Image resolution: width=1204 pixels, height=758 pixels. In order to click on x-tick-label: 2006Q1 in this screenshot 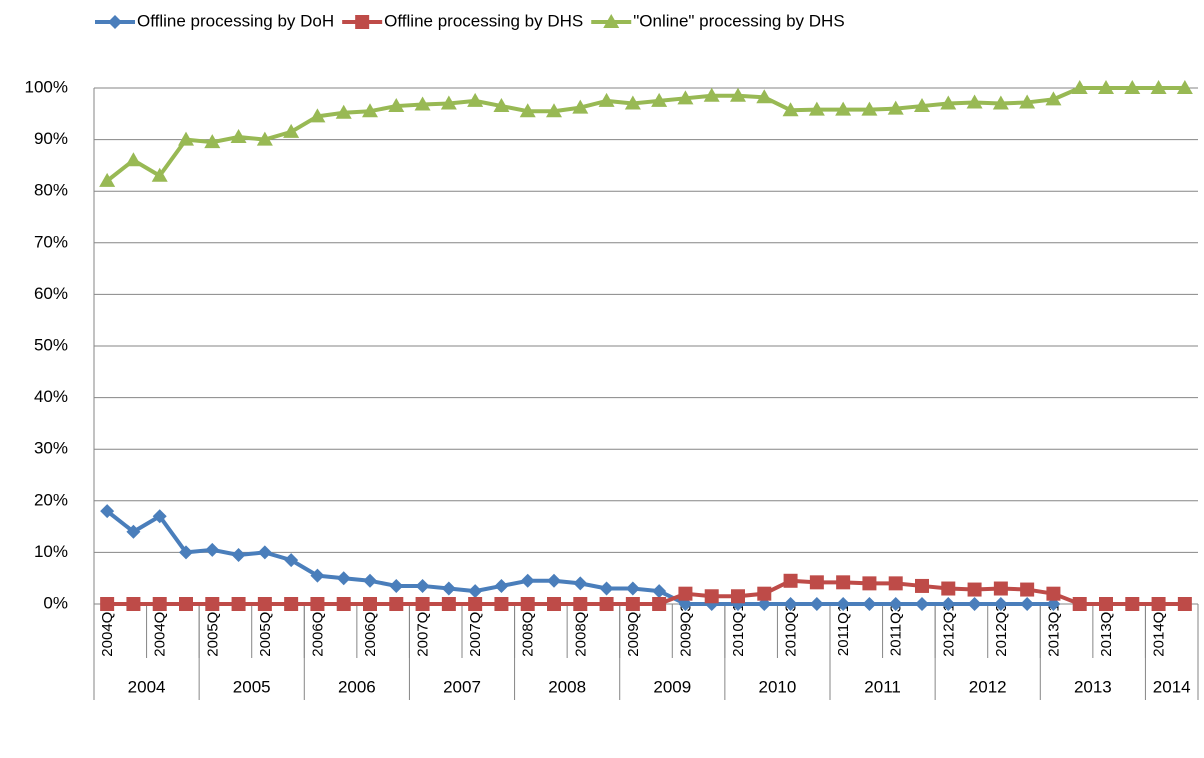, I will do `click(317, 629)`.